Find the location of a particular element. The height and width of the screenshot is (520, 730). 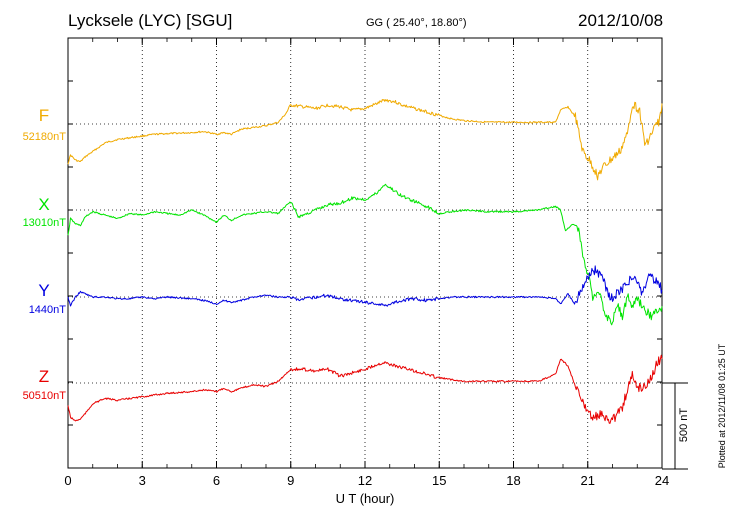

baseline-label-z: 50510nT is located at coordinates (44, 396).